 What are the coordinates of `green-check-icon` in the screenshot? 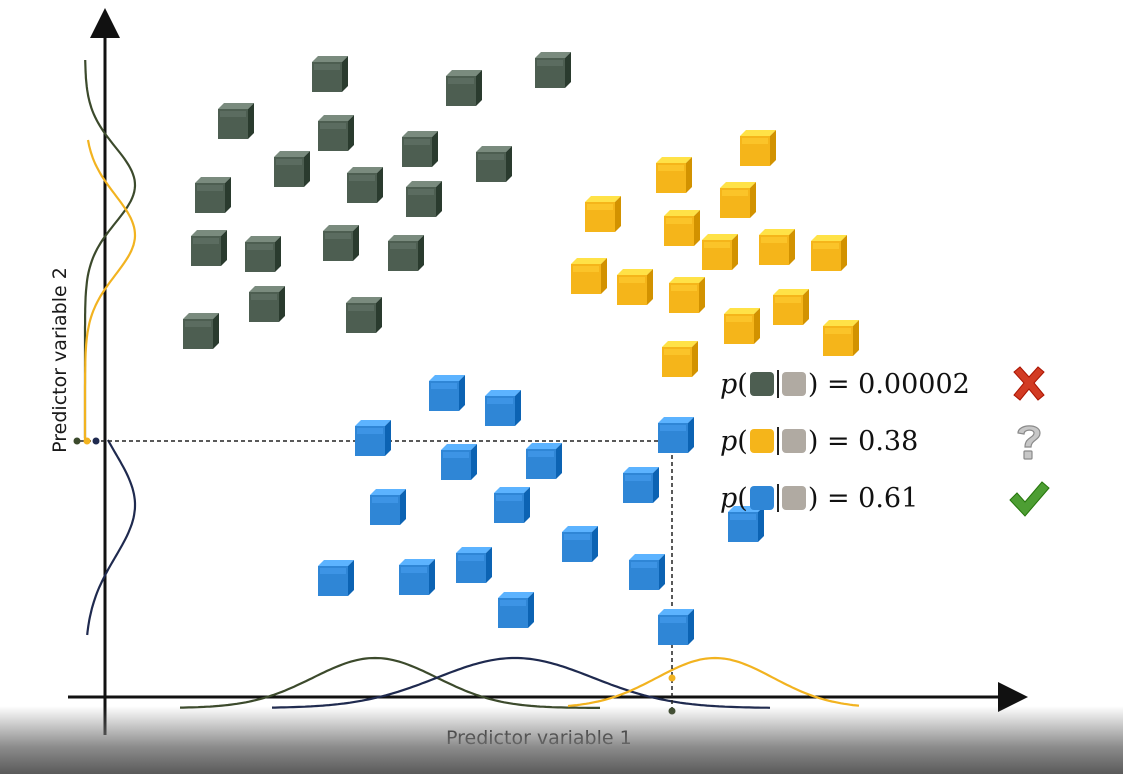 It's located at (1029, 499).